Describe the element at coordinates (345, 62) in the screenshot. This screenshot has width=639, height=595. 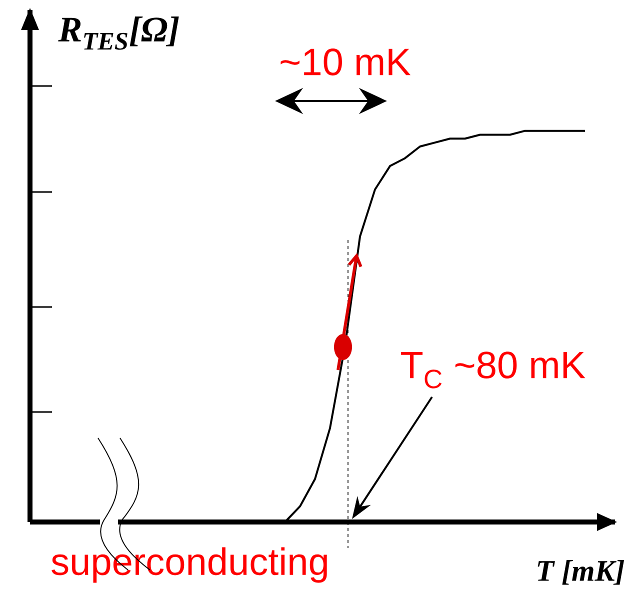
I see `text: ~10 mK` at that location.